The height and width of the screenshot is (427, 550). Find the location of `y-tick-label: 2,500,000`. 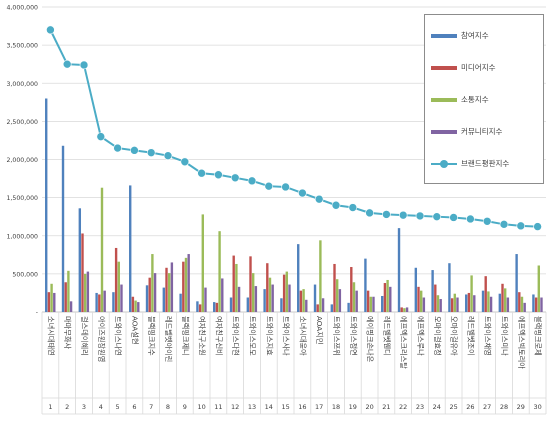

y-tick-label: 2,500,000 is located at coordinates (23, 122).